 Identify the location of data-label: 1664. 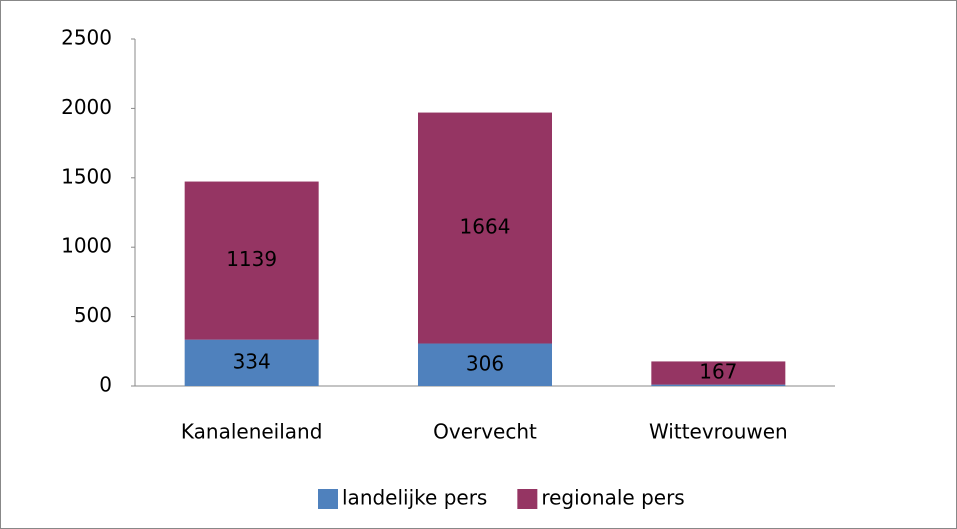
(485, 227).